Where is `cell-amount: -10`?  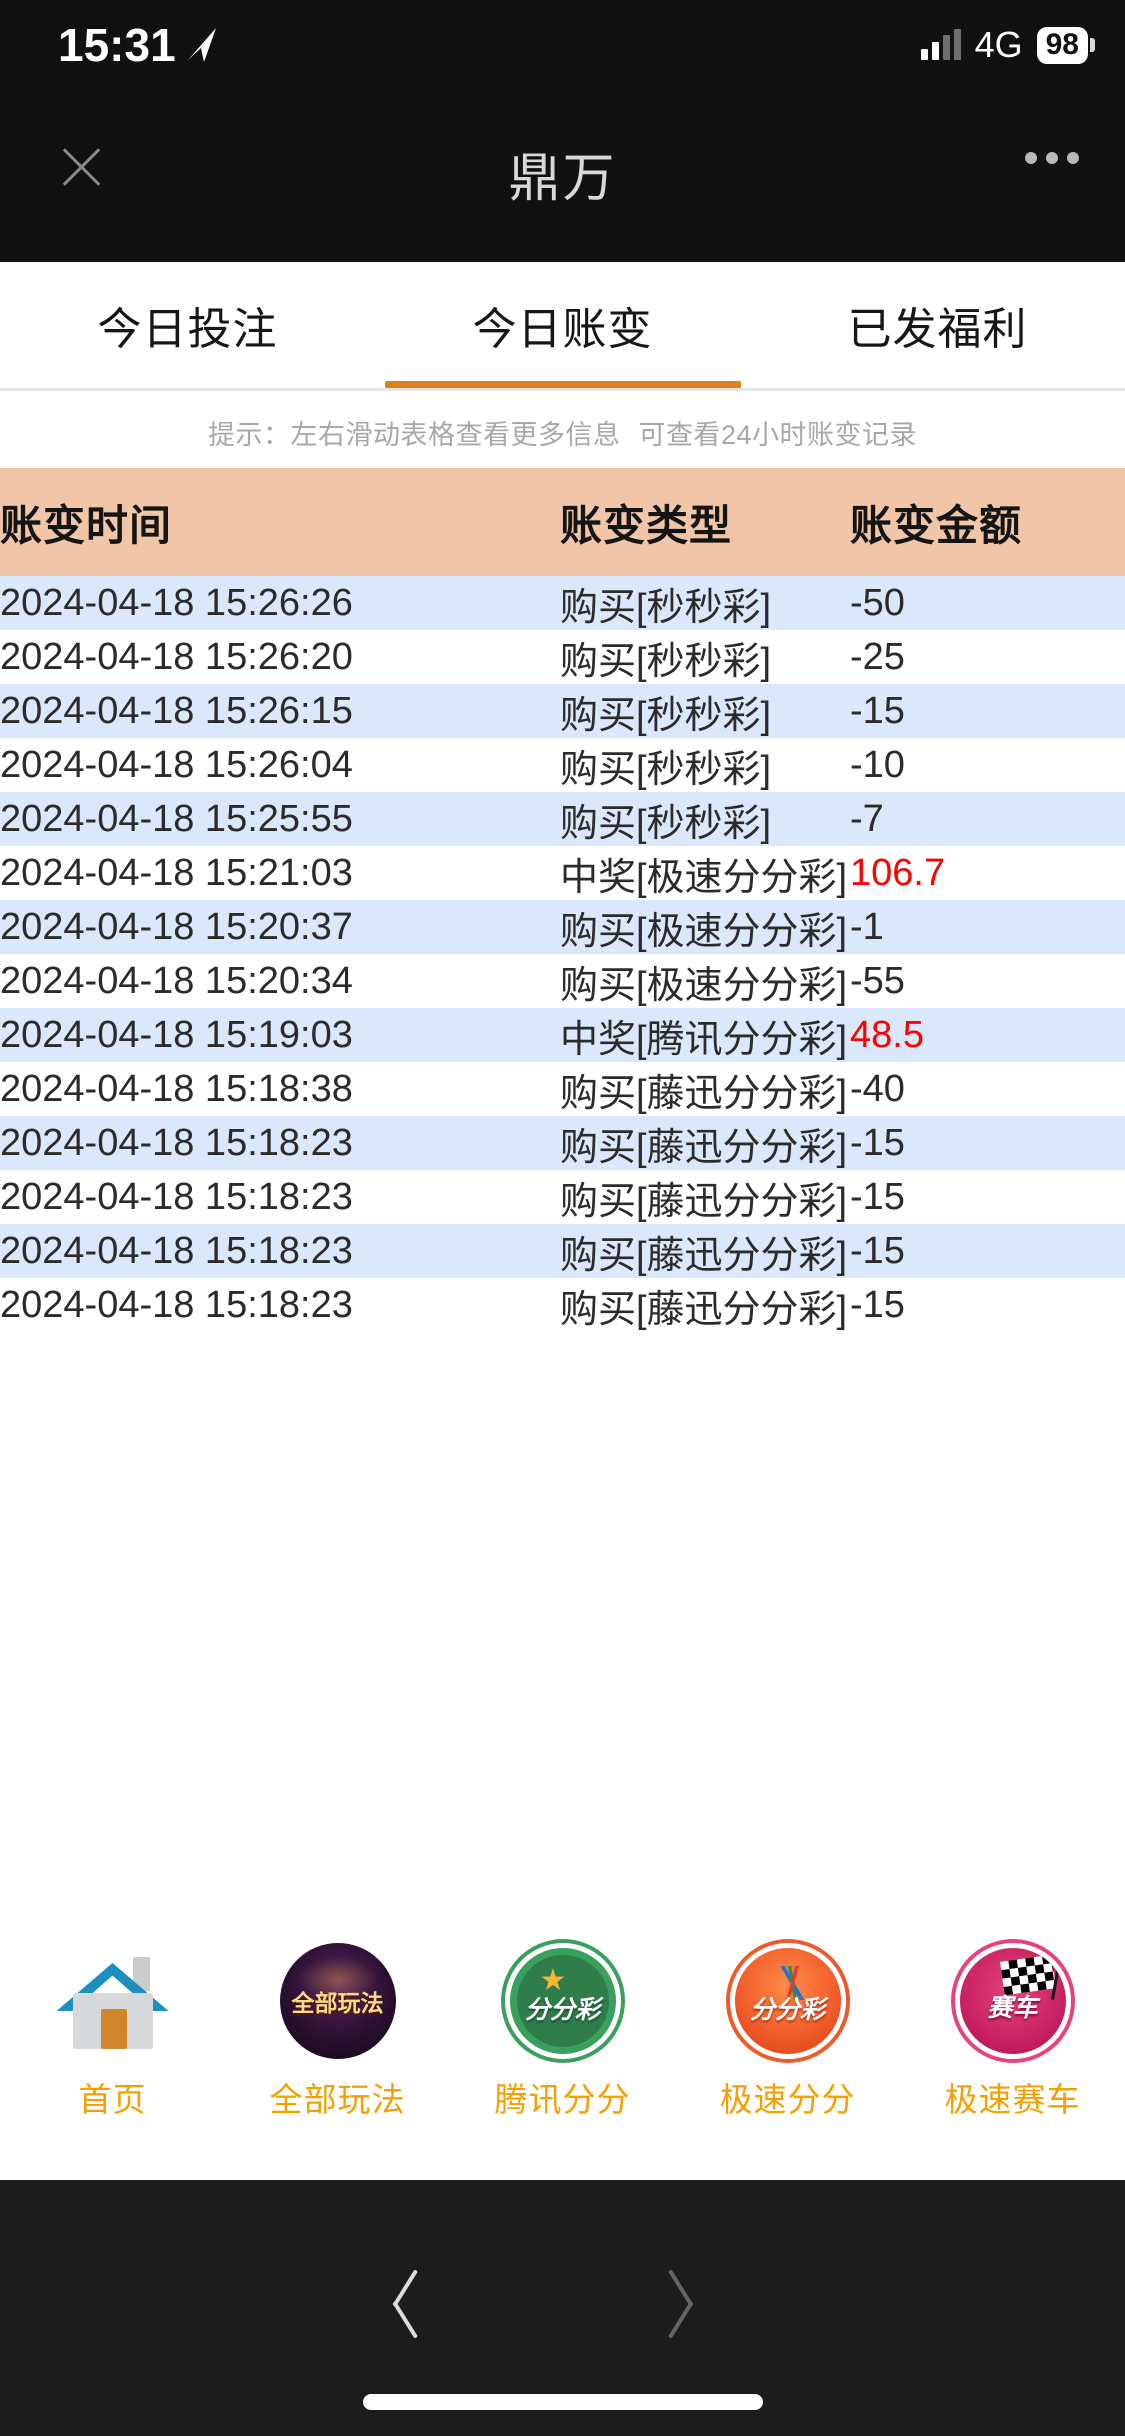 cell-amount: -10 is located at coordinates (877, 764).